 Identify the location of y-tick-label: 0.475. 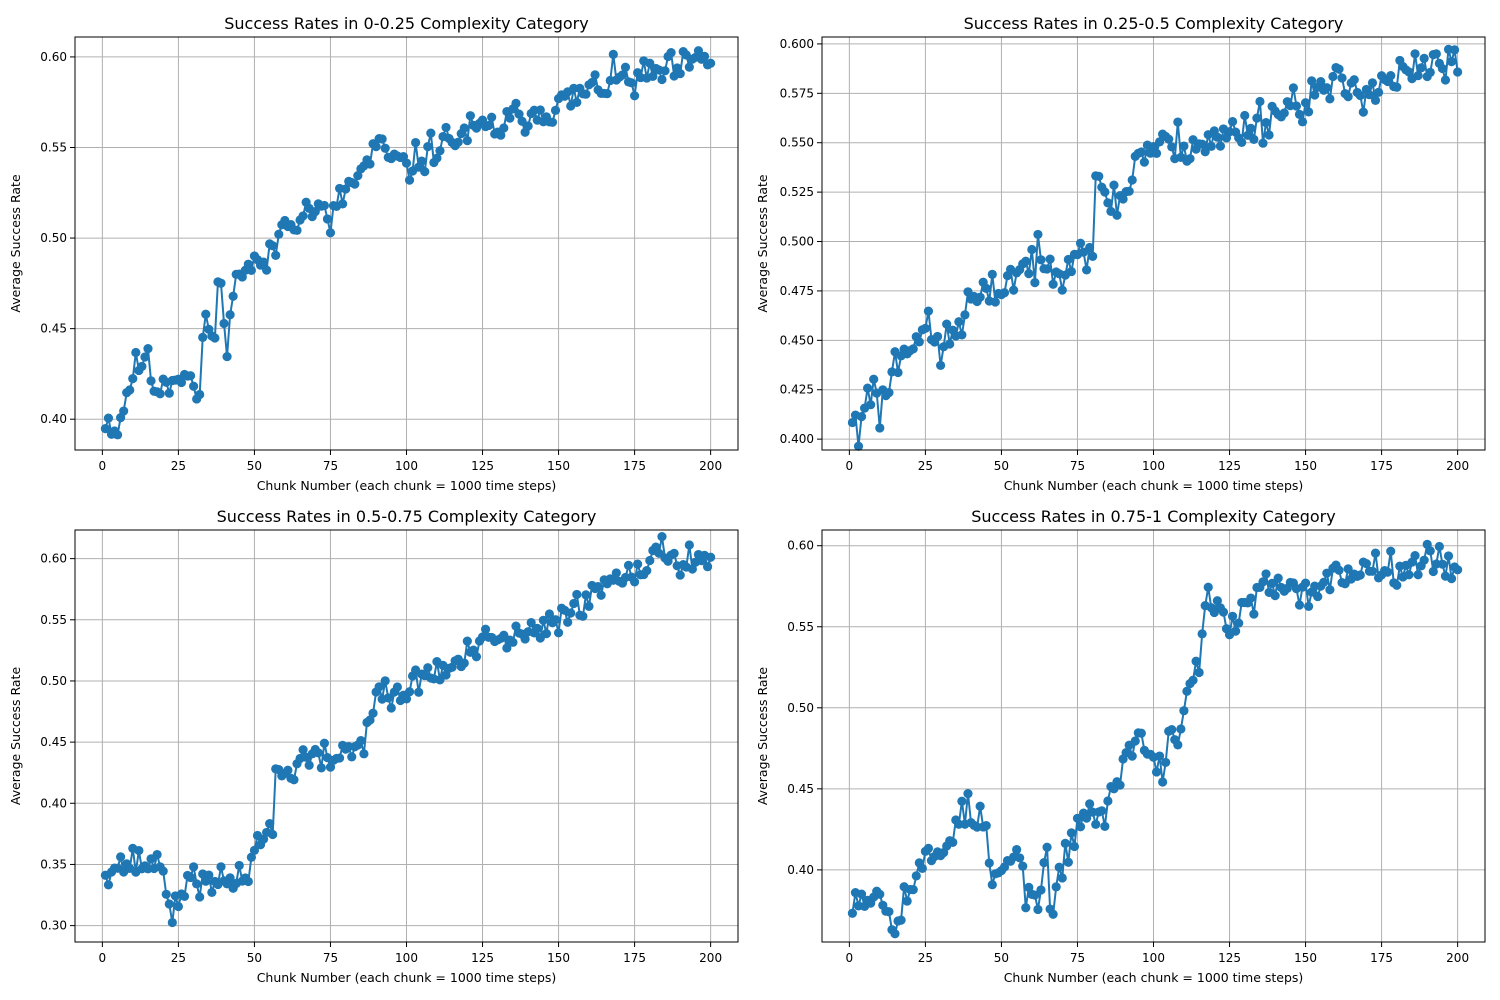
(797, 291).